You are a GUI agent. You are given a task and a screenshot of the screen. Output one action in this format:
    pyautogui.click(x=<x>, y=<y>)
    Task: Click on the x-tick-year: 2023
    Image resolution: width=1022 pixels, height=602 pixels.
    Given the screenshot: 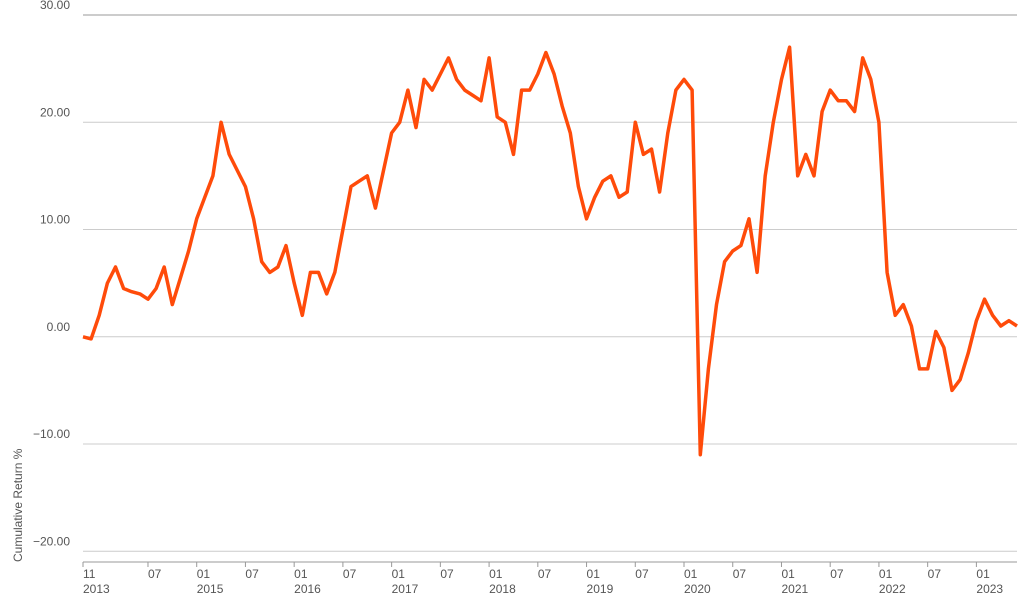 What is the action you would take?
    pyautogui.click(x=989, y=589)
    